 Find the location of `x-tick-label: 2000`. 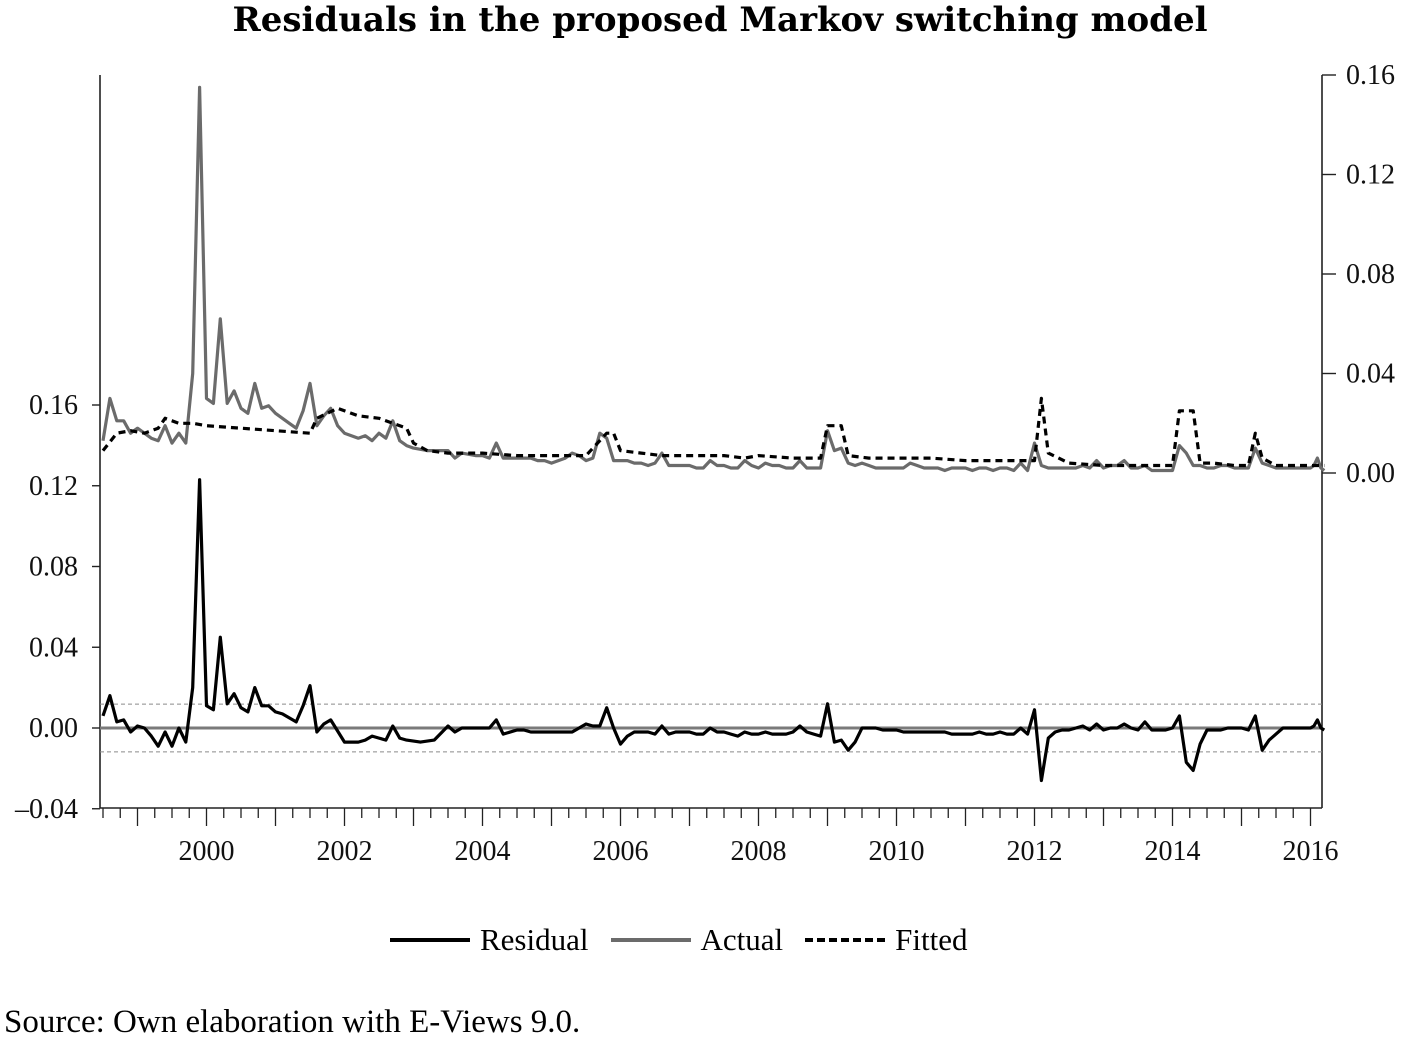

x-tick-label: 2000 is located at coordinates (207, 851).